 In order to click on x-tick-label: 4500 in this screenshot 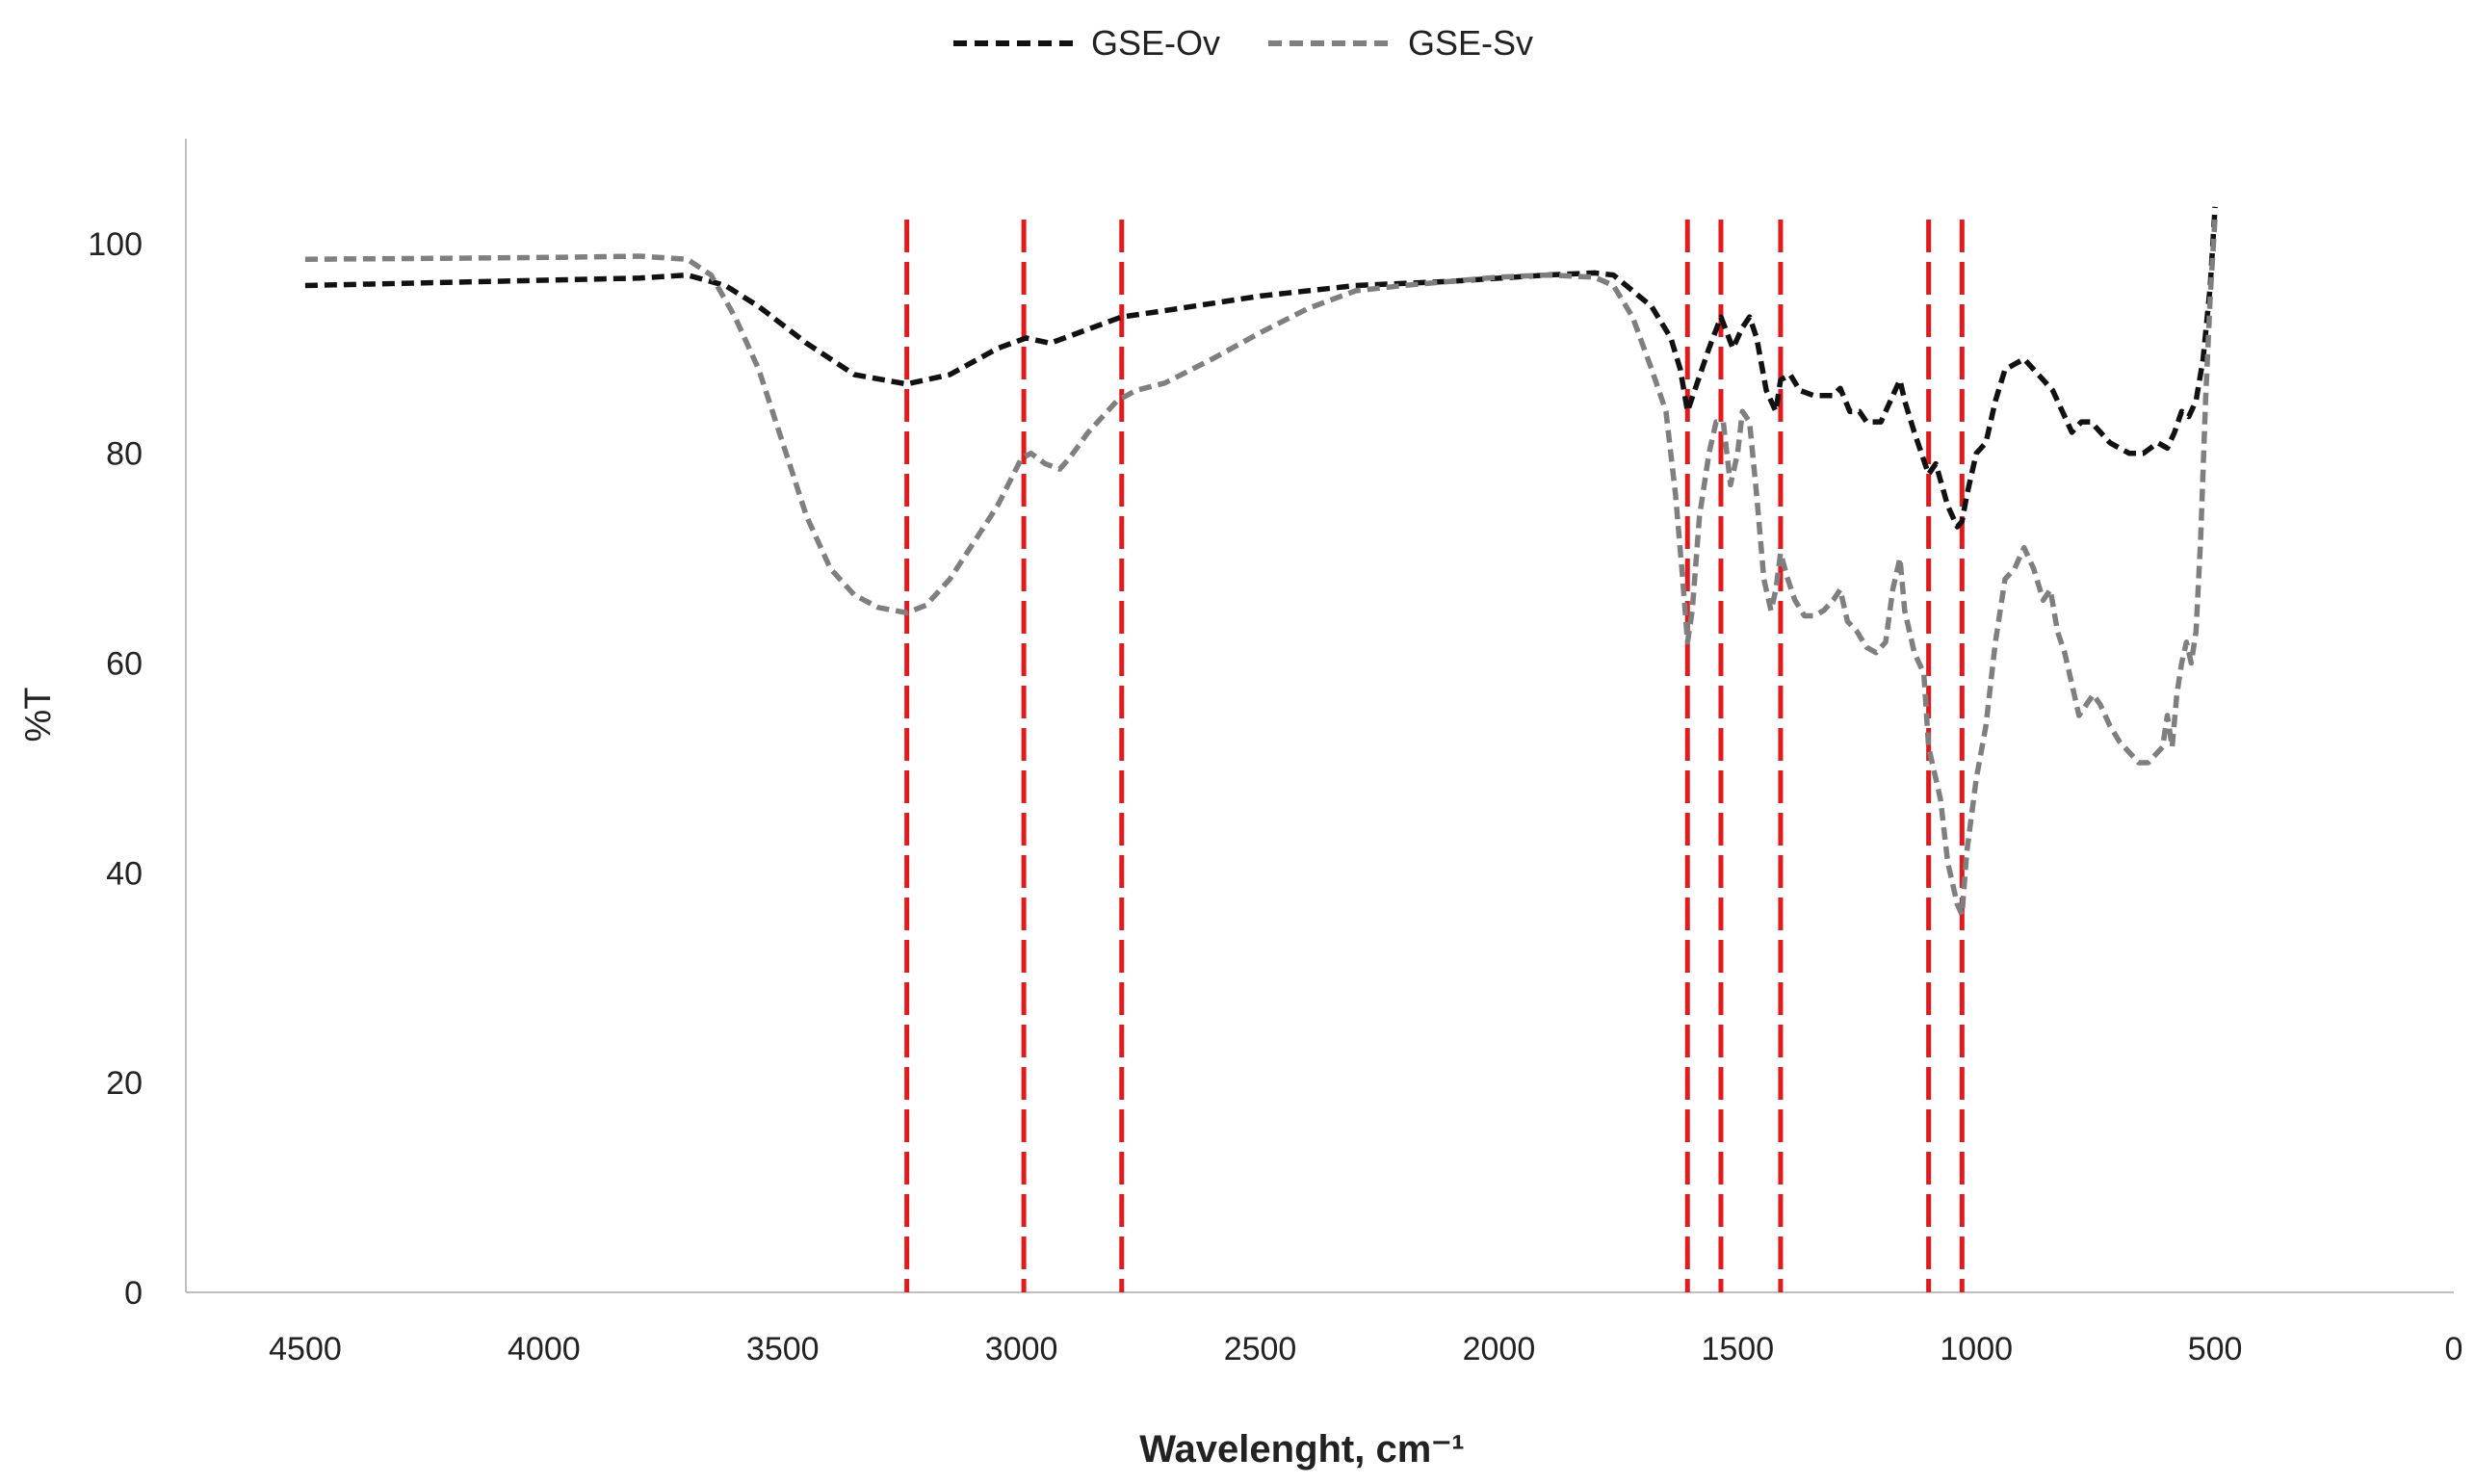, I will do `click(305, 1349)`.